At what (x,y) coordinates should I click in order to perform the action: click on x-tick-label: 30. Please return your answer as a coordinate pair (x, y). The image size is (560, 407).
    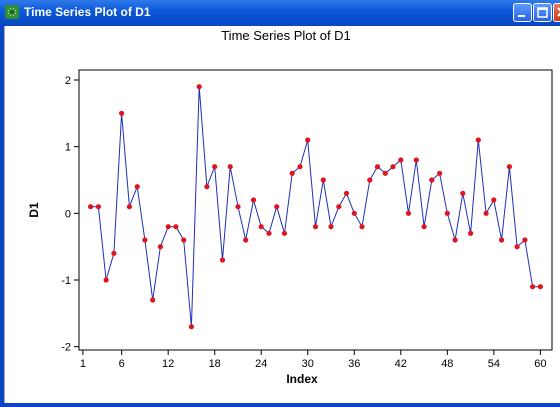
    Looking at the image, I should click on (308, 364).